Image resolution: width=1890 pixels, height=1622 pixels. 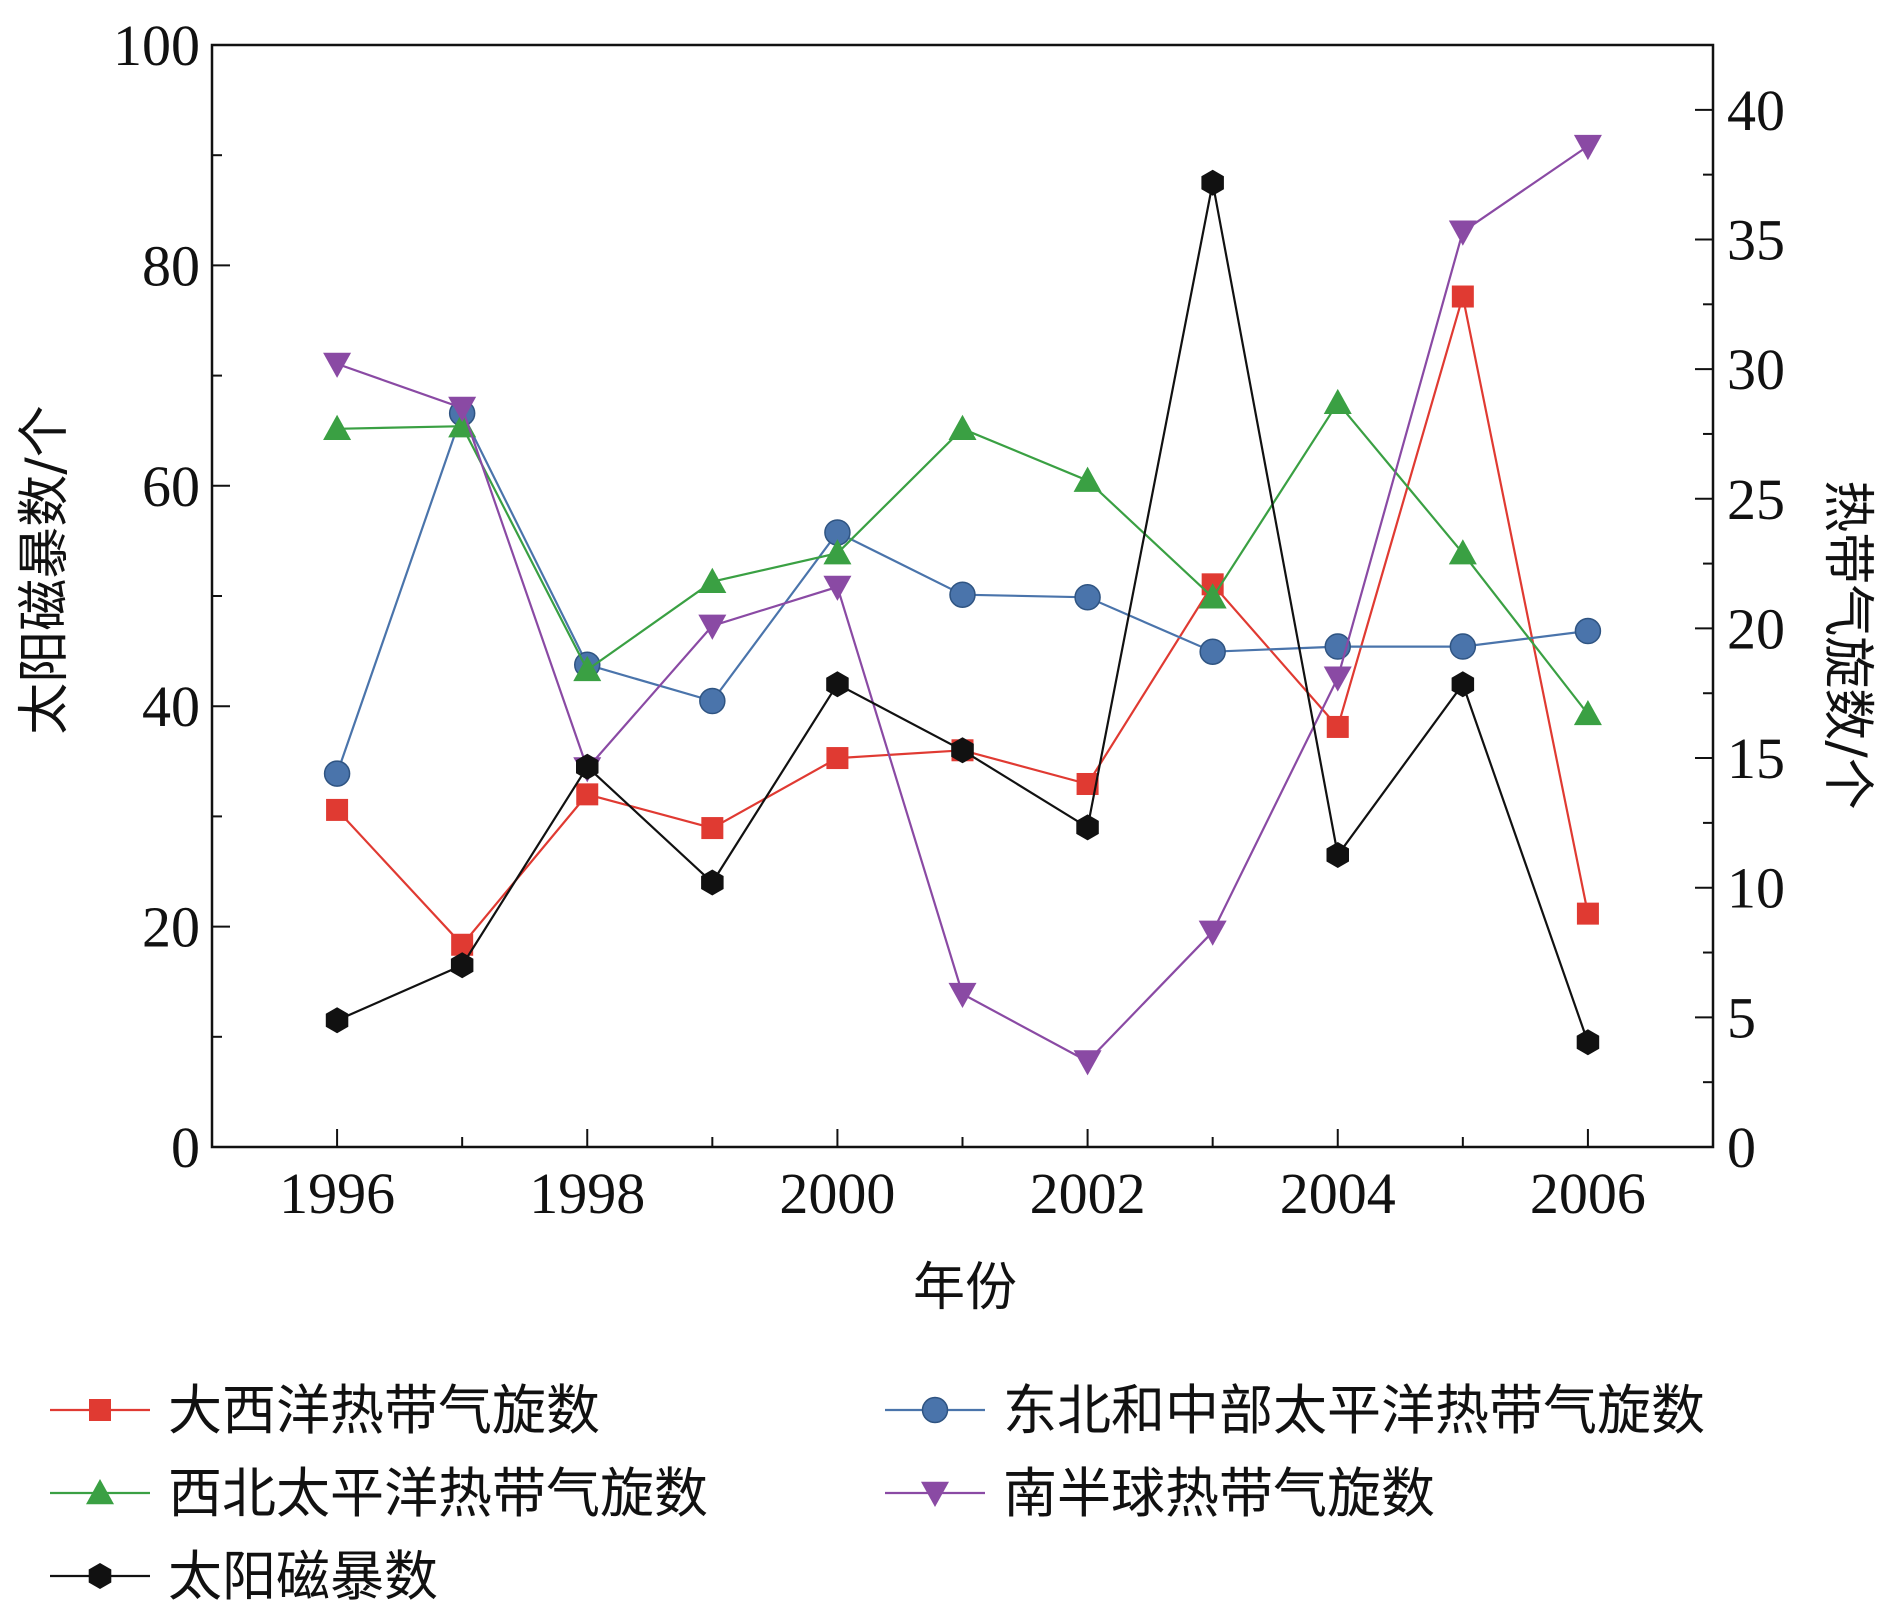 I want to click on legend-item: 东北和中部太平洋热带气旋数, so click(x=1295, y=1410).